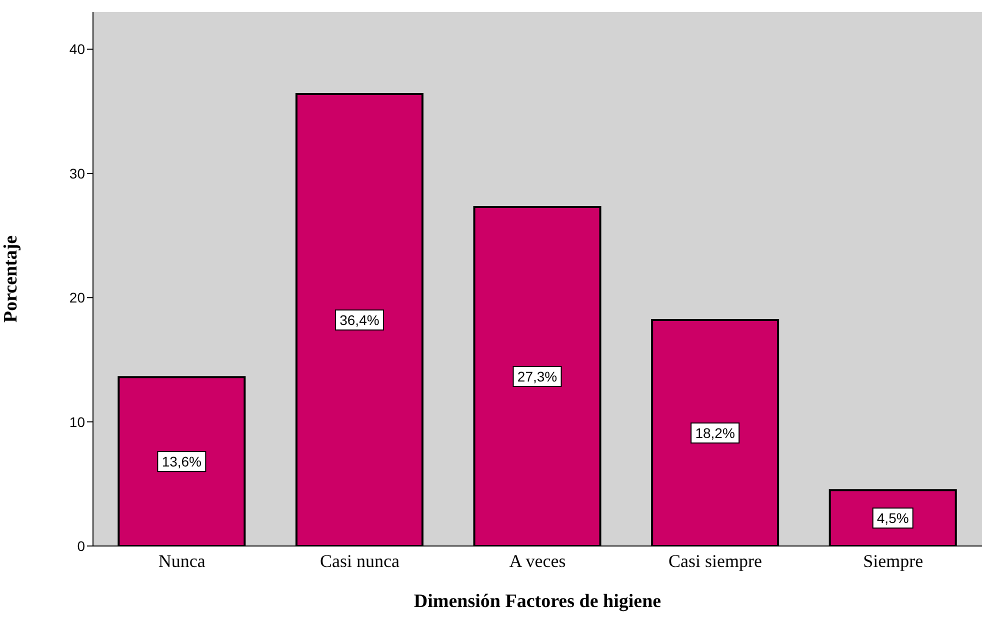 This screenshot has height=619, width=982. I want to click on x-tick-label: Siempre, so click(893, 560).